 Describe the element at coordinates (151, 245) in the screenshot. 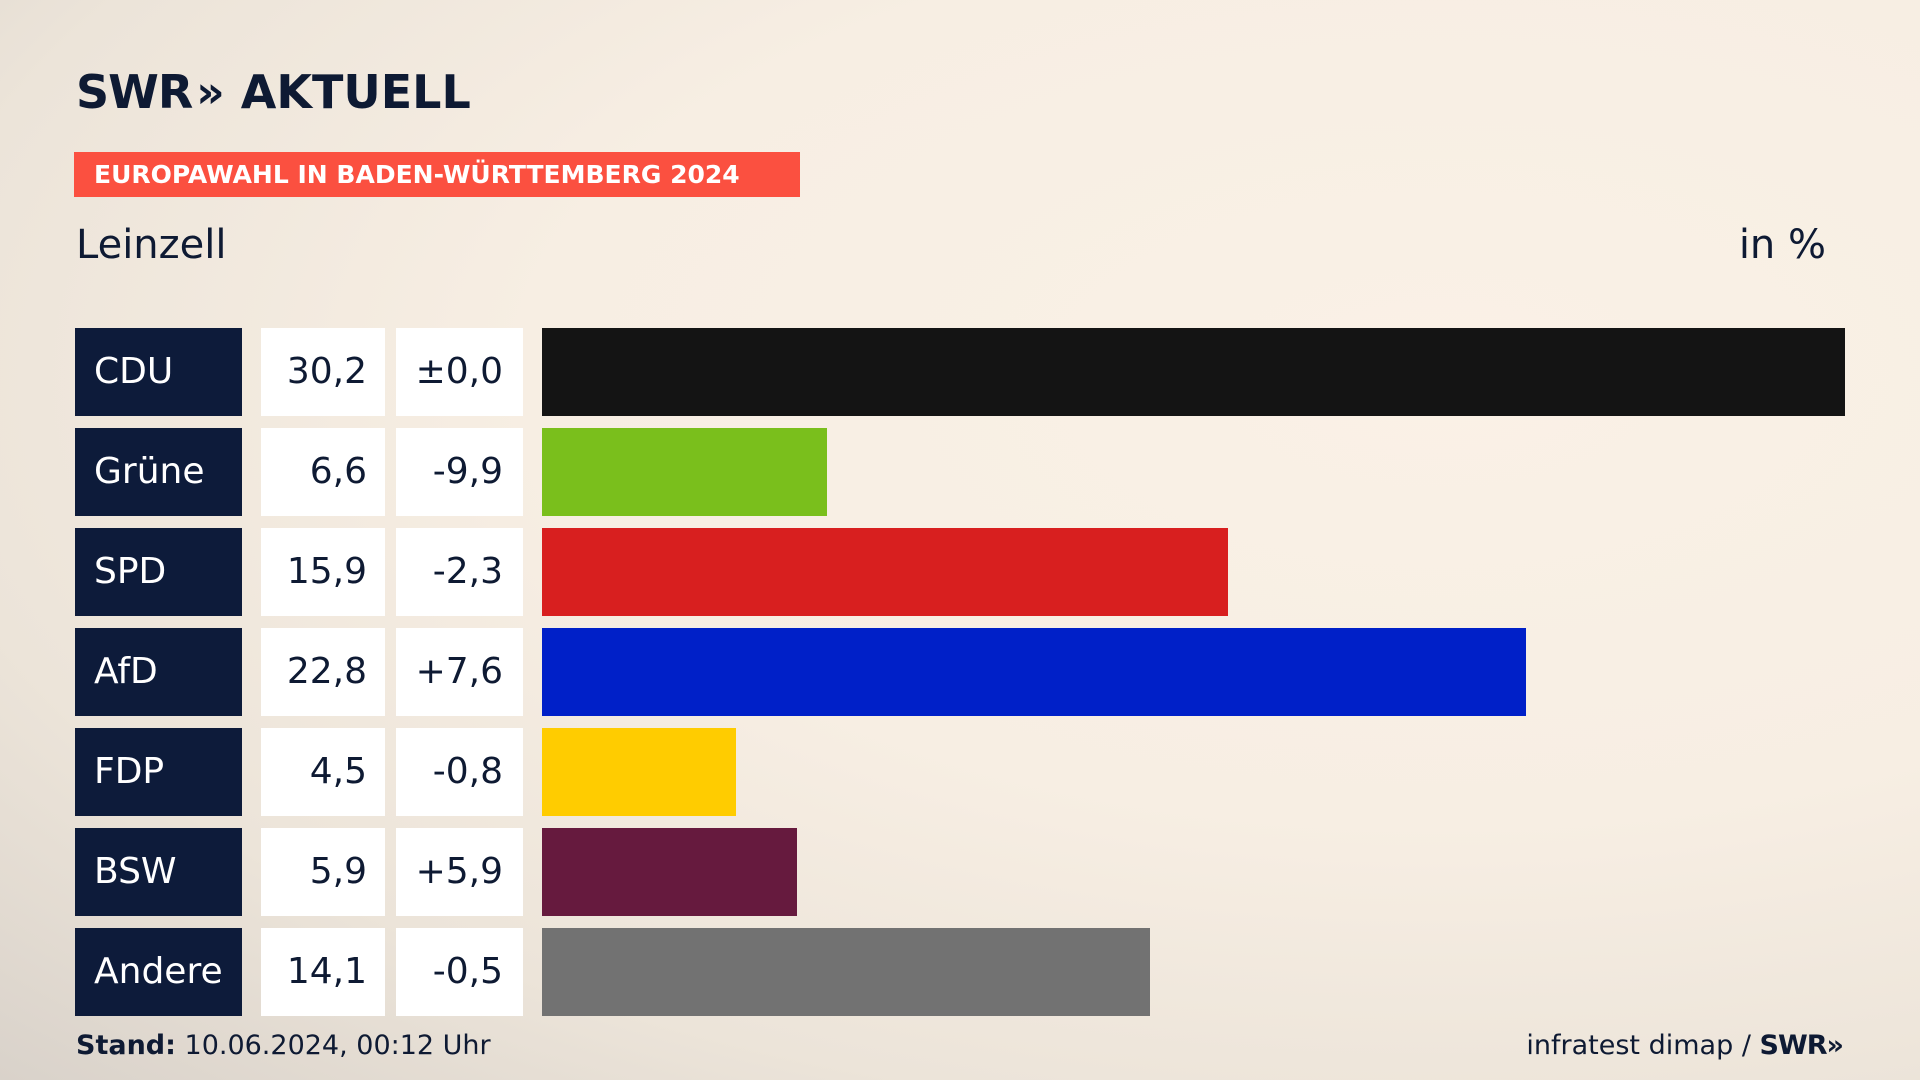

I see `place-title: Leinzell` at that location.